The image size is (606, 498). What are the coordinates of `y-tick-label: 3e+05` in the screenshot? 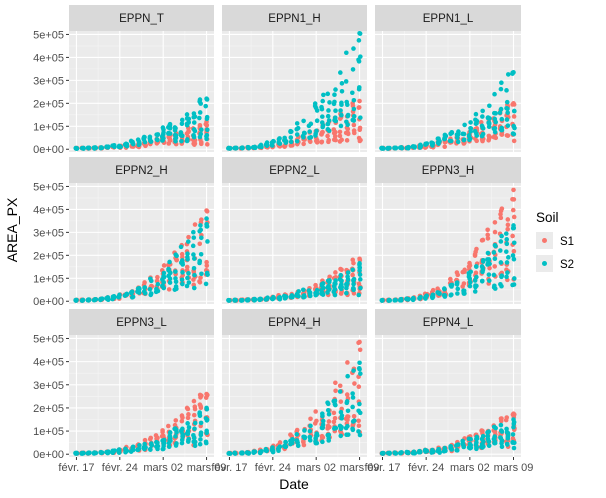 It's located at (48, 233).